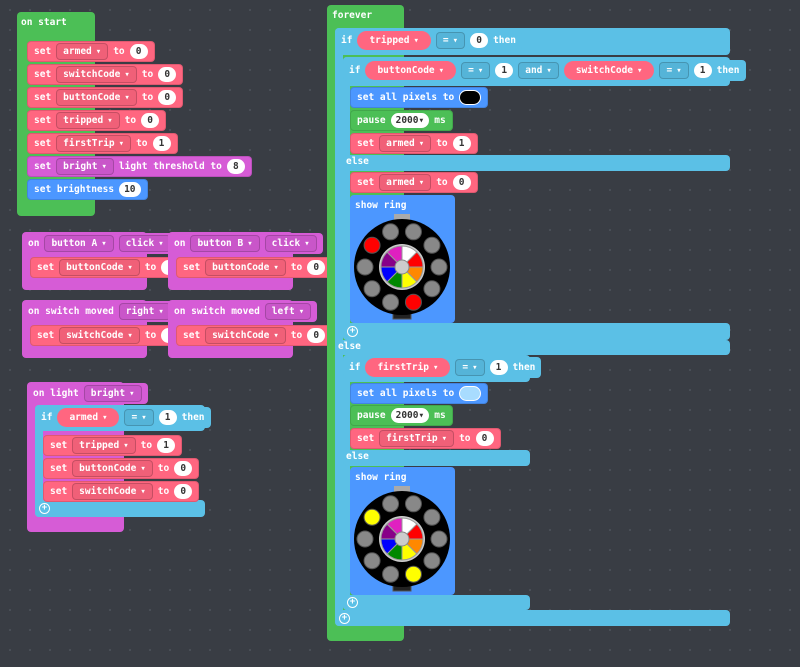 The image size is (800, 667). Describe the element at coordinates (88, 417) in the screenshot. I see `variable-reporter: armed` at that location.